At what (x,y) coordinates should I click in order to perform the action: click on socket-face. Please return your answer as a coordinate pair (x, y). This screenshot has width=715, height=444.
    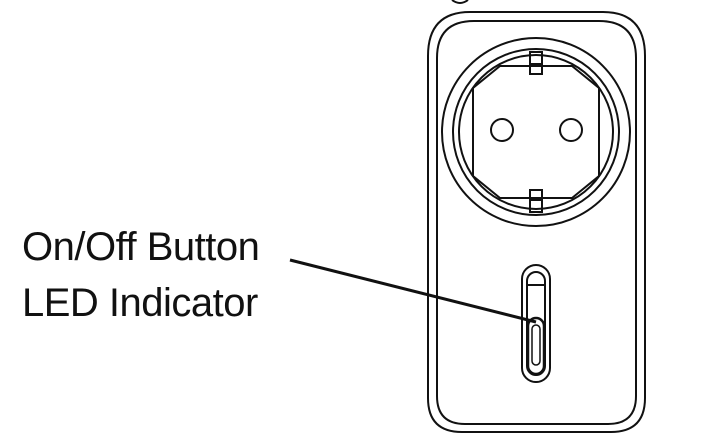
    Looking at the image, I should click on (536, 132).